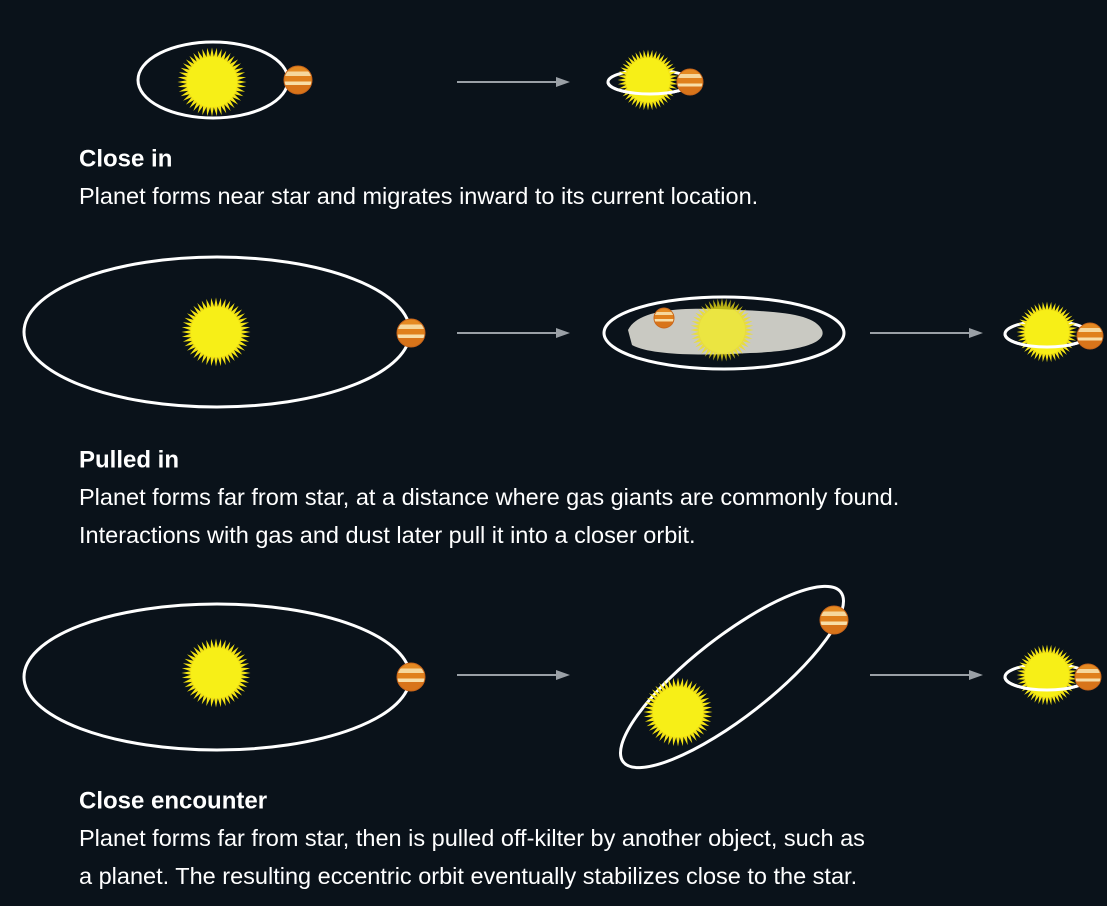 This screenshot has height=906, width=1107. I want to click on section-title: Close in, so click(125, 158).